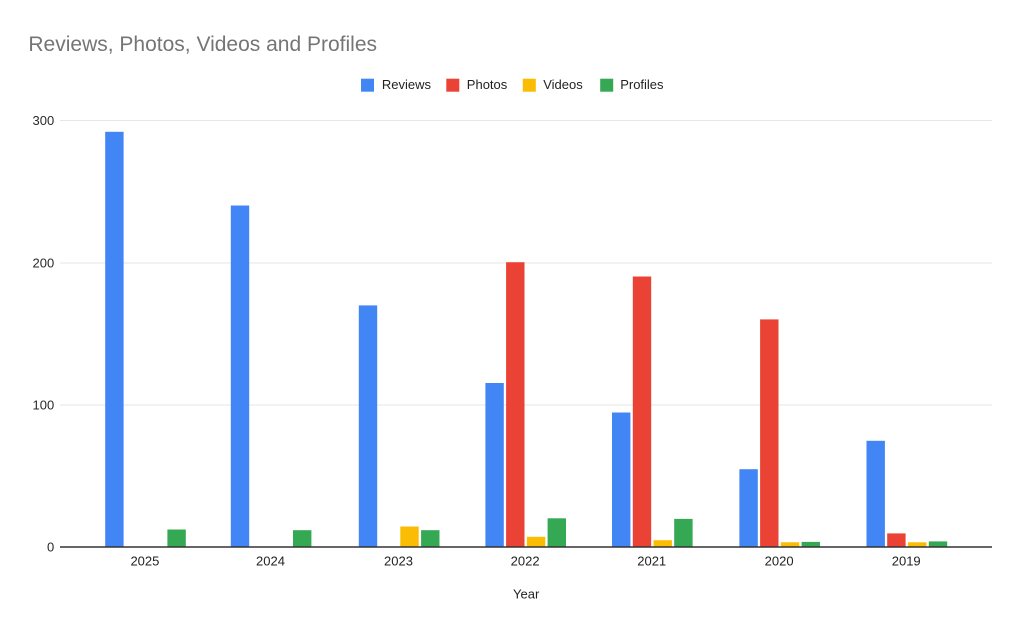  I want to click on svg-text: 100, so click(43, 405).